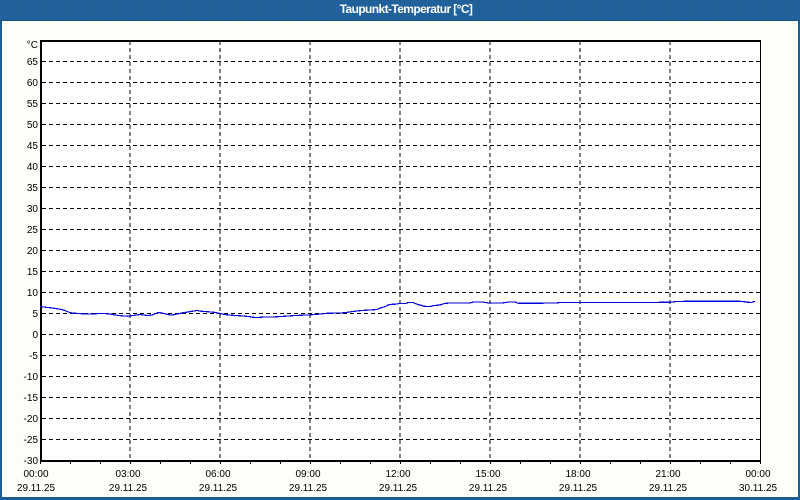 The image size is (800, 500). What do you see at coordinates (31, 461) in the screenshot?
I see `svg-text: -30` at bounding box center [31, 461].